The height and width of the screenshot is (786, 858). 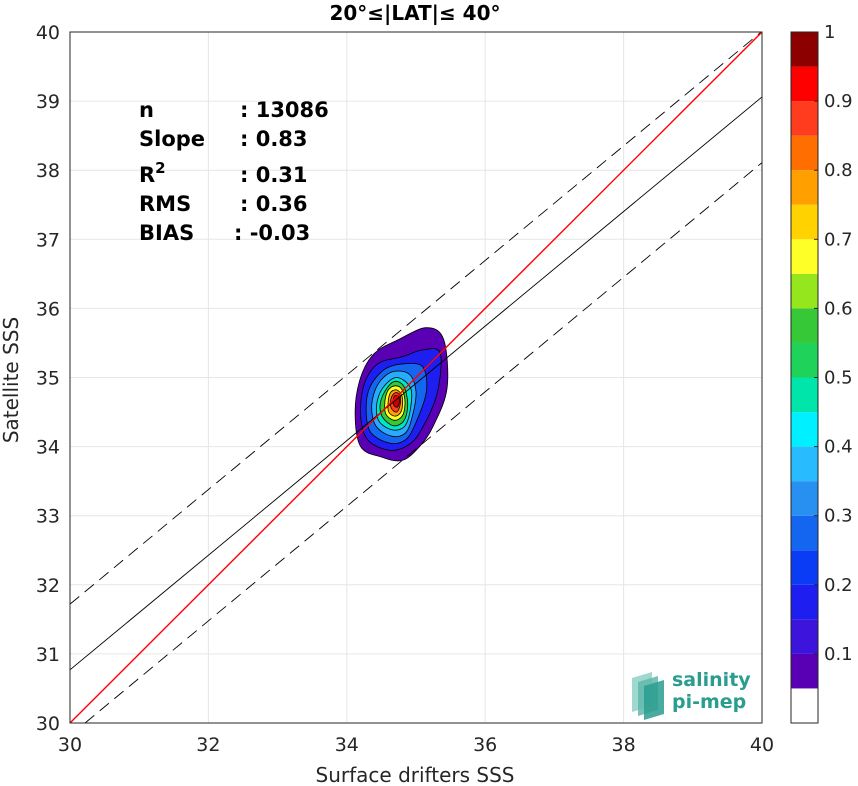 I want to click on x-tick-label: 36, so click(x=485, y=745).